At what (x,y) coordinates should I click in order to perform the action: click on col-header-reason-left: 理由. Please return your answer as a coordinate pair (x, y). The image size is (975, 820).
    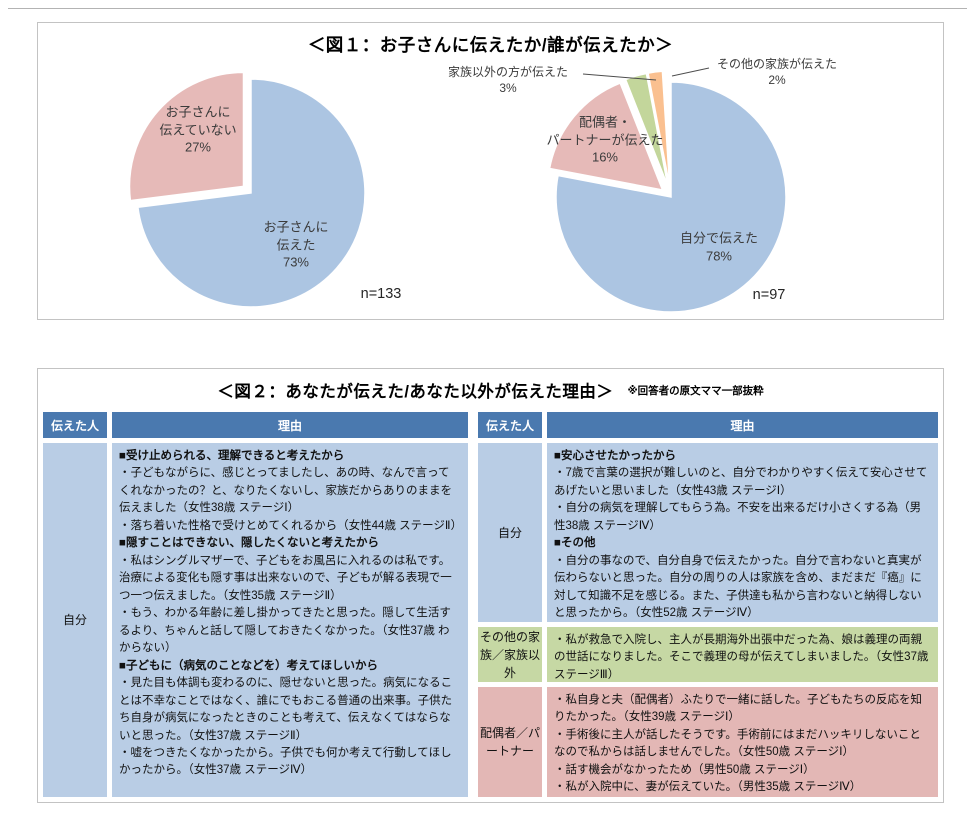
    Looking at the image, I should click on (290, 425).